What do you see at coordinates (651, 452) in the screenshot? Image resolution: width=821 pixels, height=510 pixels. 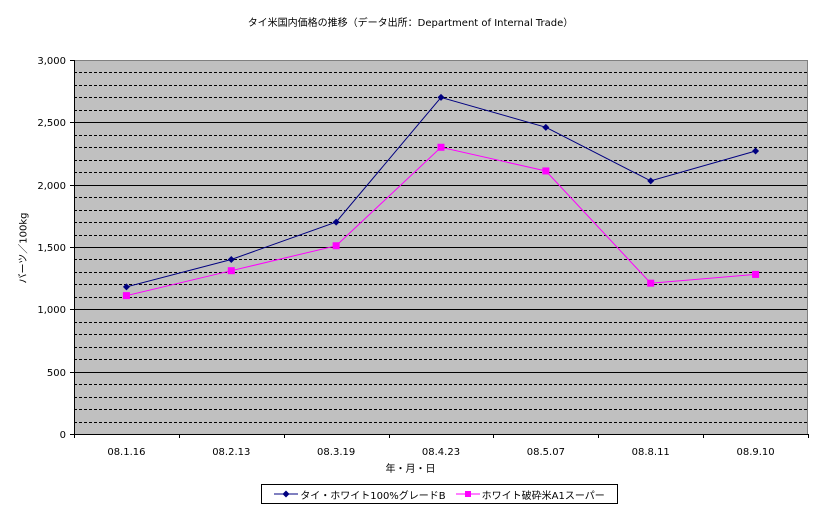 I see `x-tick-label: 08.8.11` at bounding box center [651, 452].